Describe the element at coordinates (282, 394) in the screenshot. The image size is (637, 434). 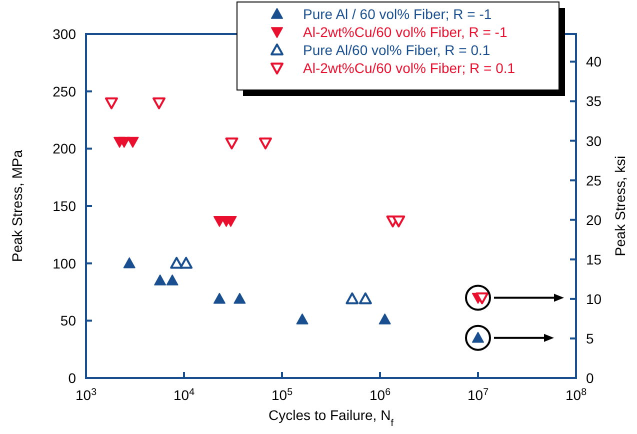
I see `x-tick-label: 10$^{5}$` at that location.